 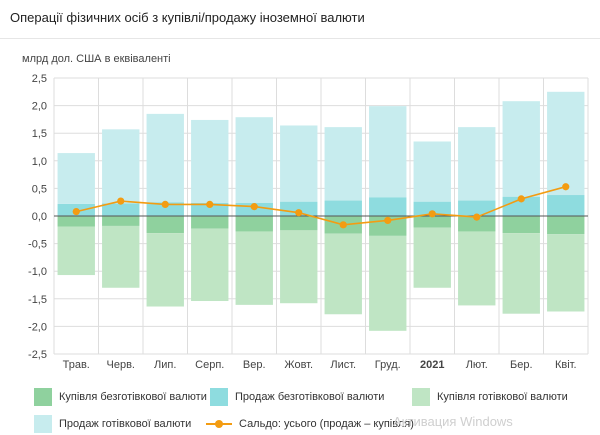 I want to click on legend-item-buy-cash: Купівля готівкової валюти, so click(x=490, y=397).